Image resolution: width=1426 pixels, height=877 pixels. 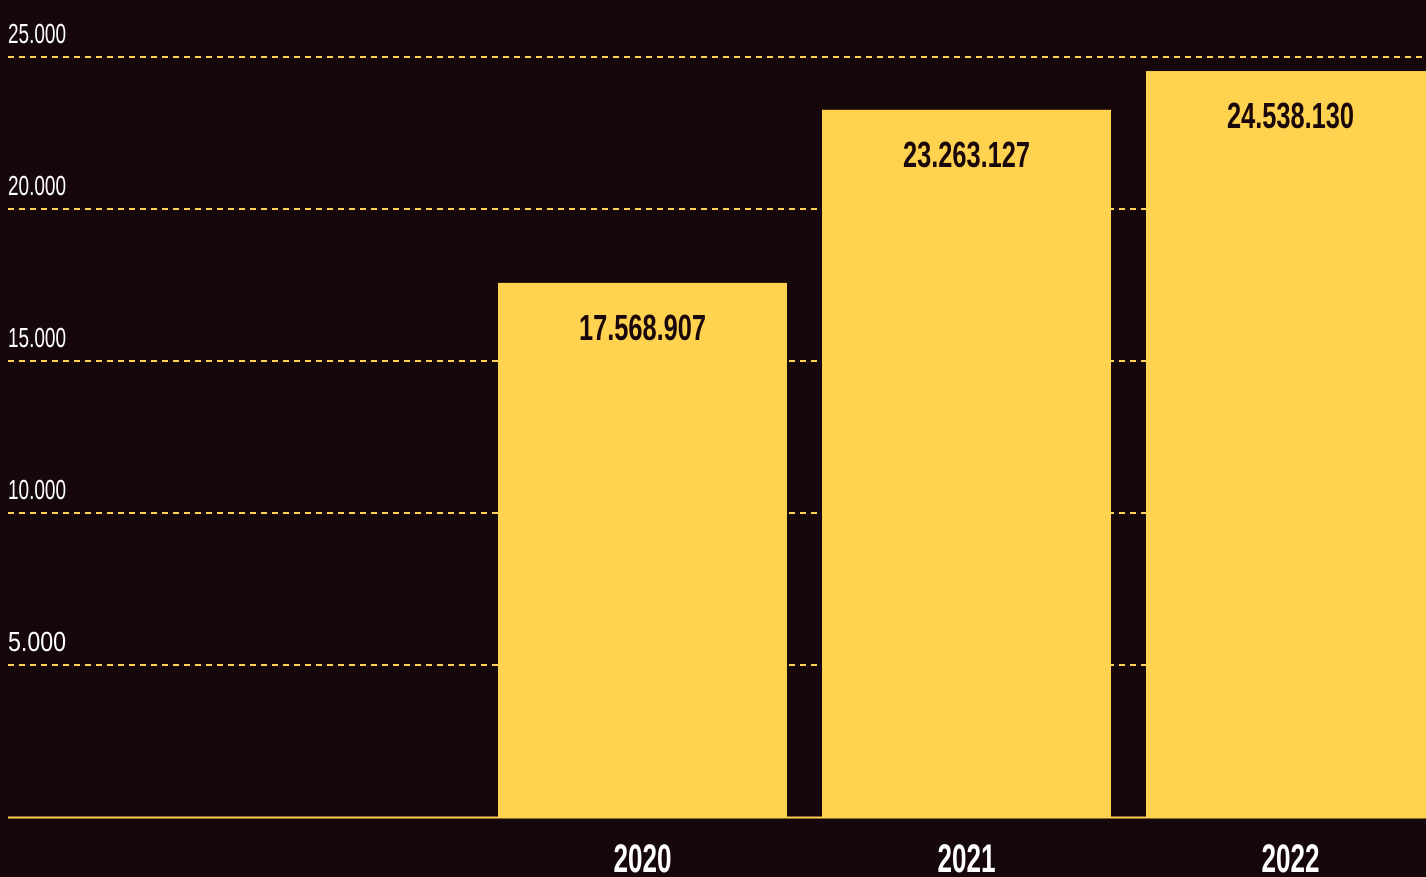 What do you see at coordinates (37, 33) in the screenshot?
I see `y-tick-label: 25.000` at bounding box center [37, 33].